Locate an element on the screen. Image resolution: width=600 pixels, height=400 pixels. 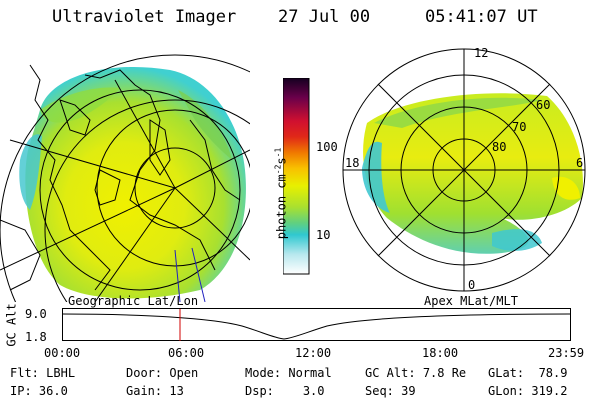
flt-value: LBHL is located at coordinates (61, 373).